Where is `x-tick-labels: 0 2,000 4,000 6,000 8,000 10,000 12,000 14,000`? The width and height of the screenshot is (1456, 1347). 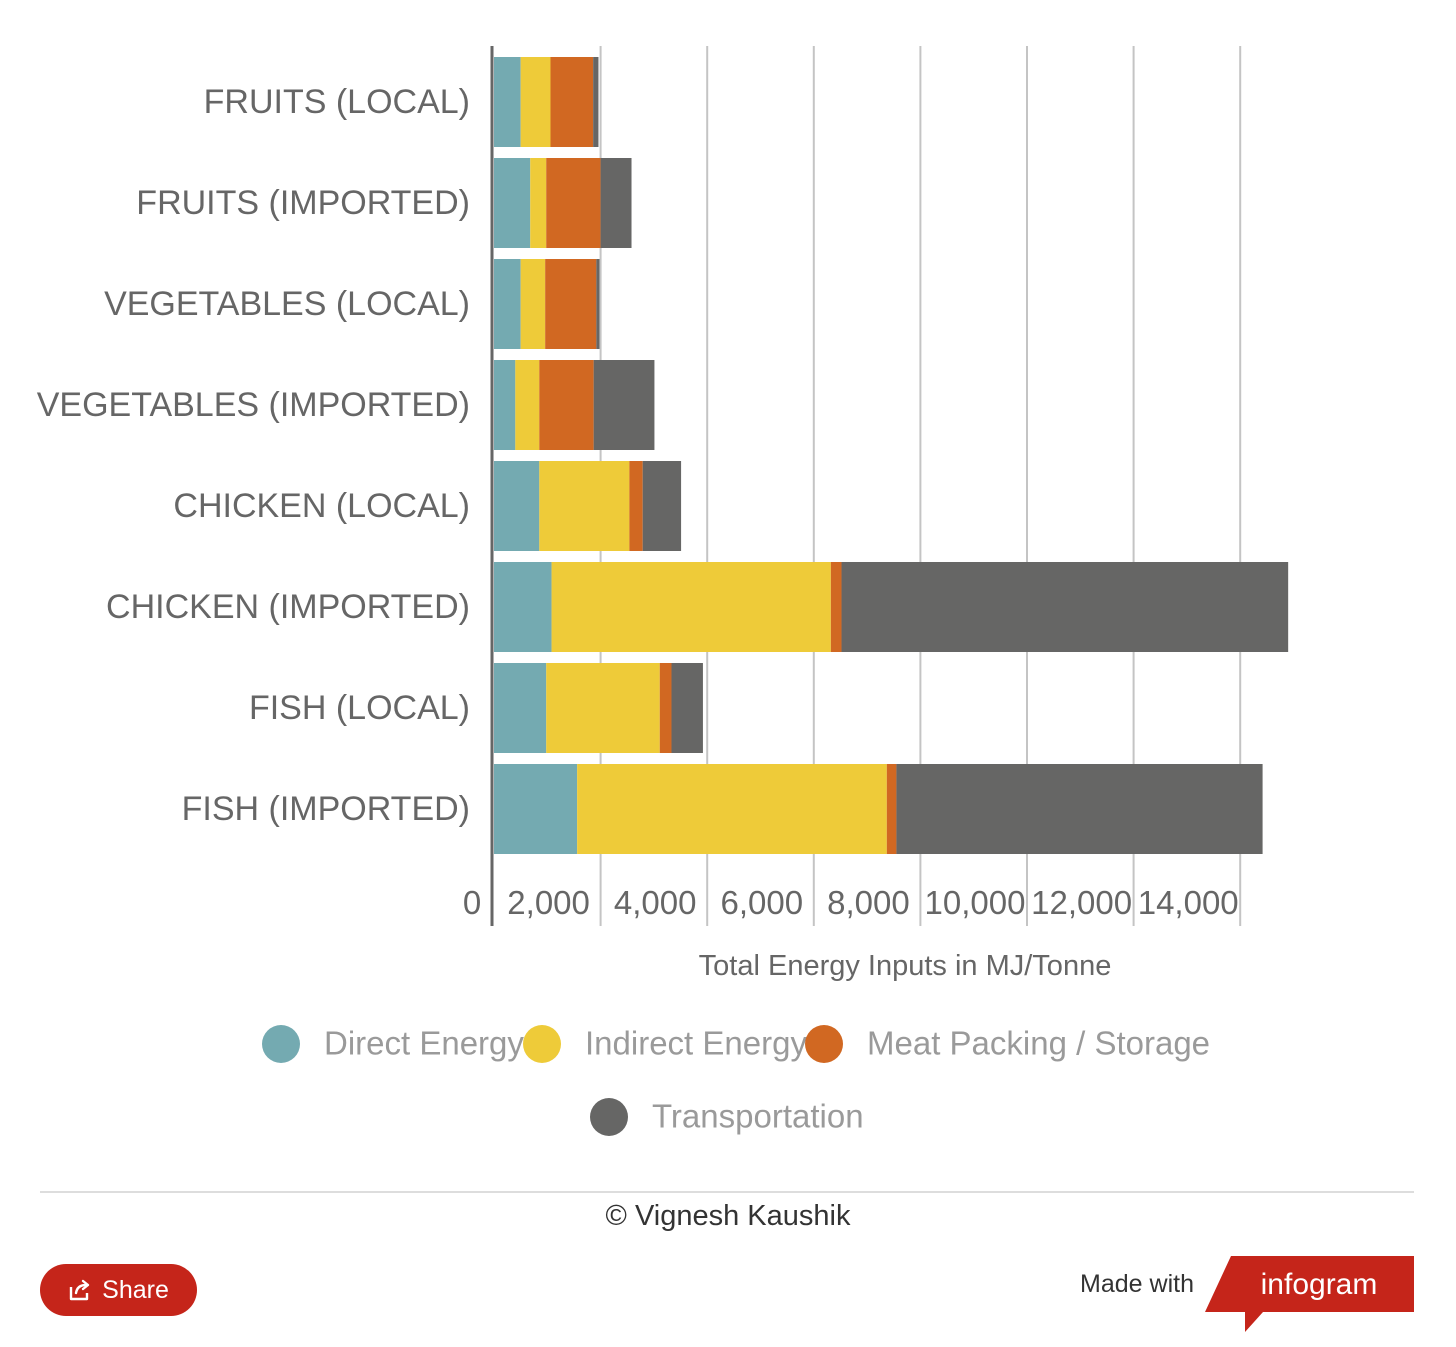
x-tick-labels: 0 2,000 4,000 6,000 8,000 10,000 12,000 14,000 is located at coordinates (851, 902).